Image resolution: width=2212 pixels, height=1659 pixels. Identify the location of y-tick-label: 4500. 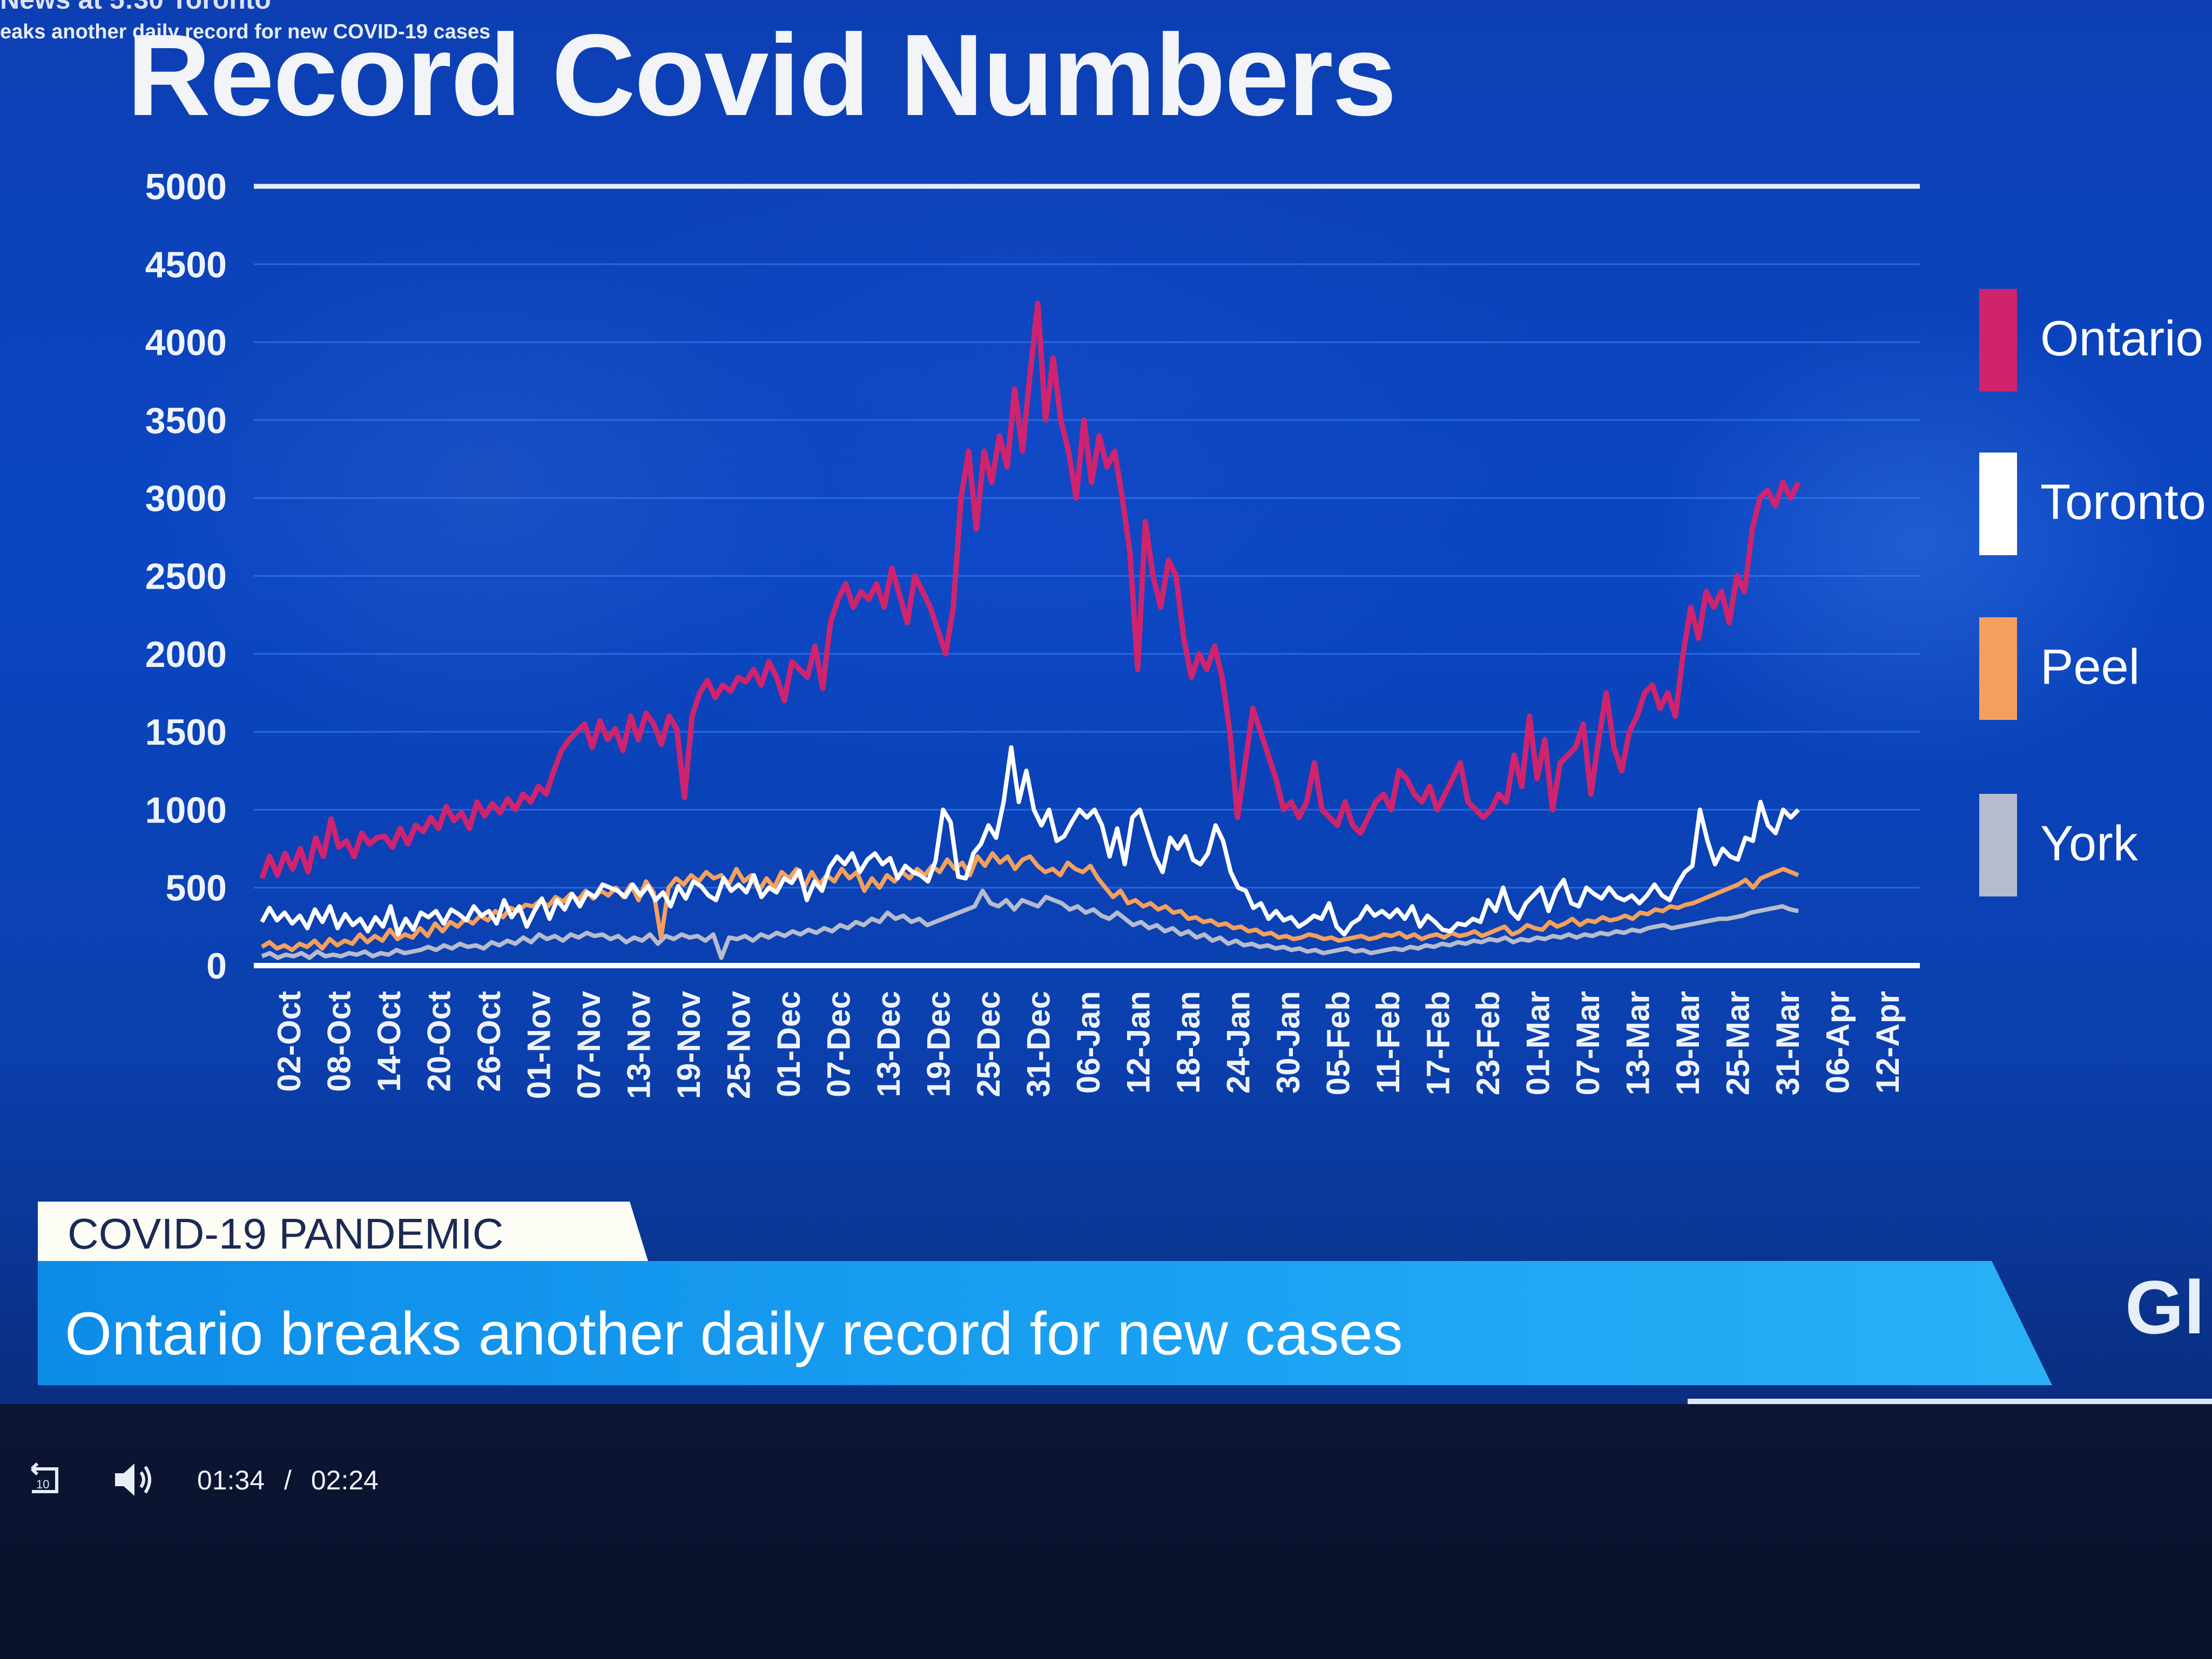
(186, 264).